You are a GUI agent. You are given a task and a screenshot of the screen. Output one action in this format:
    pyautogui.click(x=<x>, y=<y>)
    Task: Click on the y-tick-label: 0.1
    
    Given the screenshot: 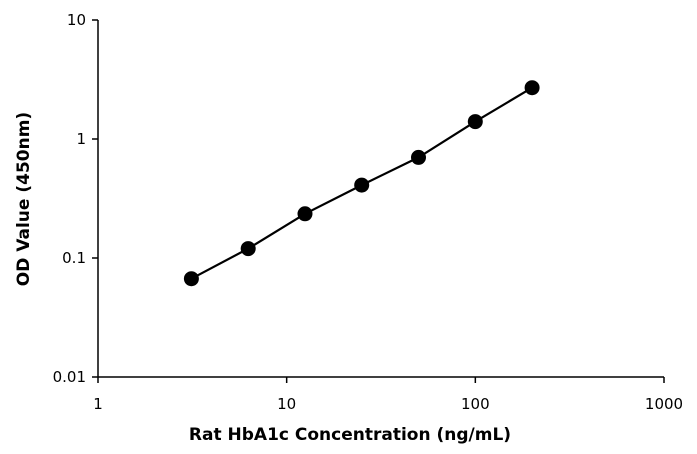 What is the action you would take?
    pyautogui.click(x=74, y=258)
    